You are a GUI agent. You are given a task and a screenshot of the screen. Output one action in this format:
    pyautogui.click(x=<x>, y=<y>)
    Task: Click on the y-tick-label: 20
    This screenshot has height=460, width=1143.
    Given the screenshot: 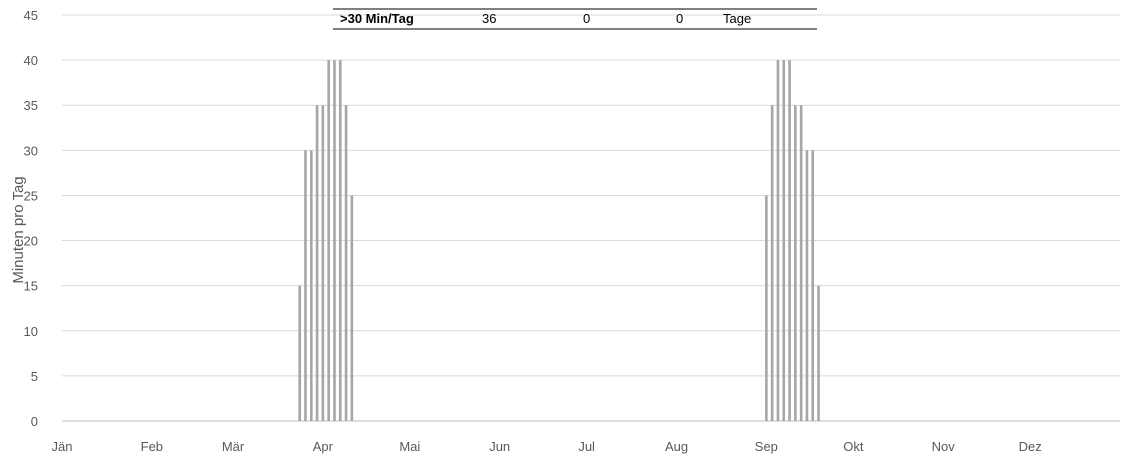 What is the action you would take?
    pyautogui.click(x=31, y=241)
    